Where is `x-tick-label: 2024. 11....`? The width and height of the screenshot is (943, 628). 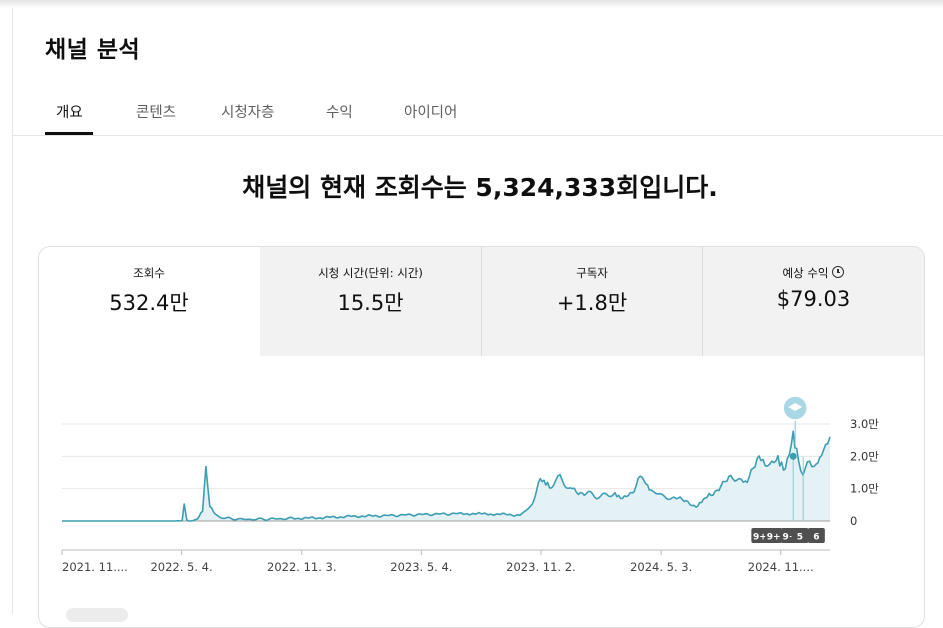 x-tick-label: 2024. 11.... is located at coordinates (781, 567).